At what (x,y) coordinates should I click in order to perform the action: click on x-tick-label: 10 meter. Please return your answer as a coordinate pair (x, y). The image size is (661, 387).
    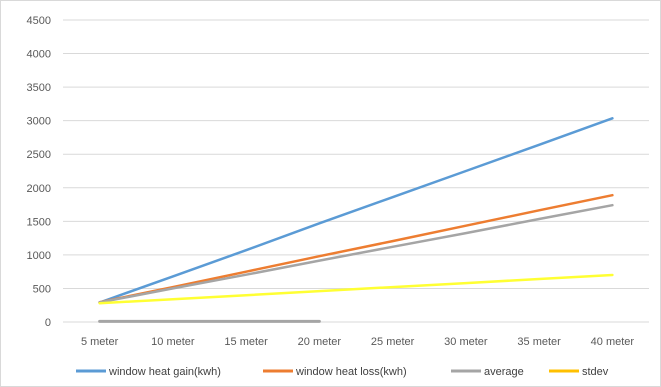
    Looking at the image, I should click on (173, 342).